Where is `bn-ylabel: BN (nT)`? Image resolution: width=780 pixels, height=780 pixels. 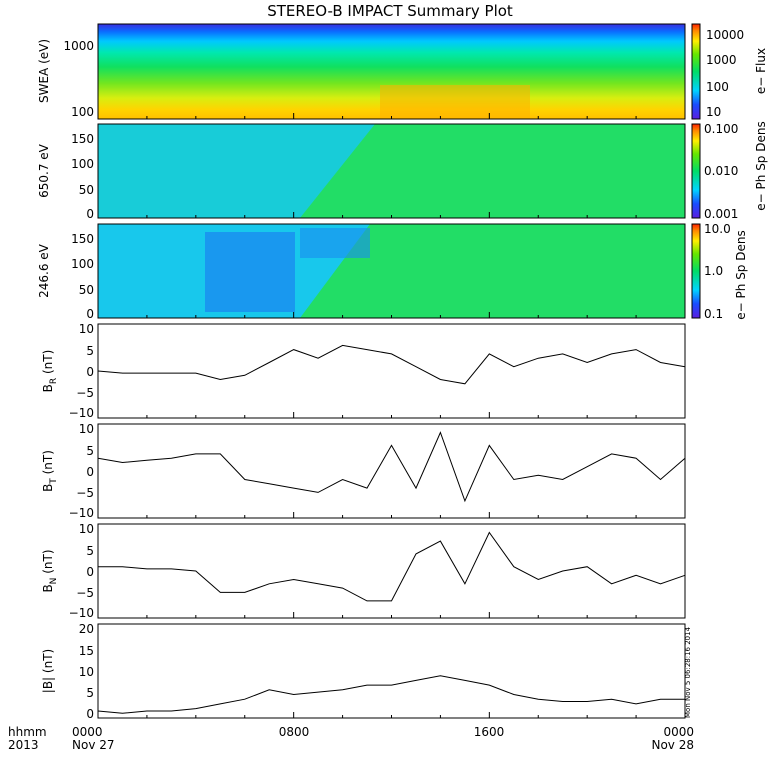 bn-ylabel: BN (nT) is located at coordinates (50, 570).